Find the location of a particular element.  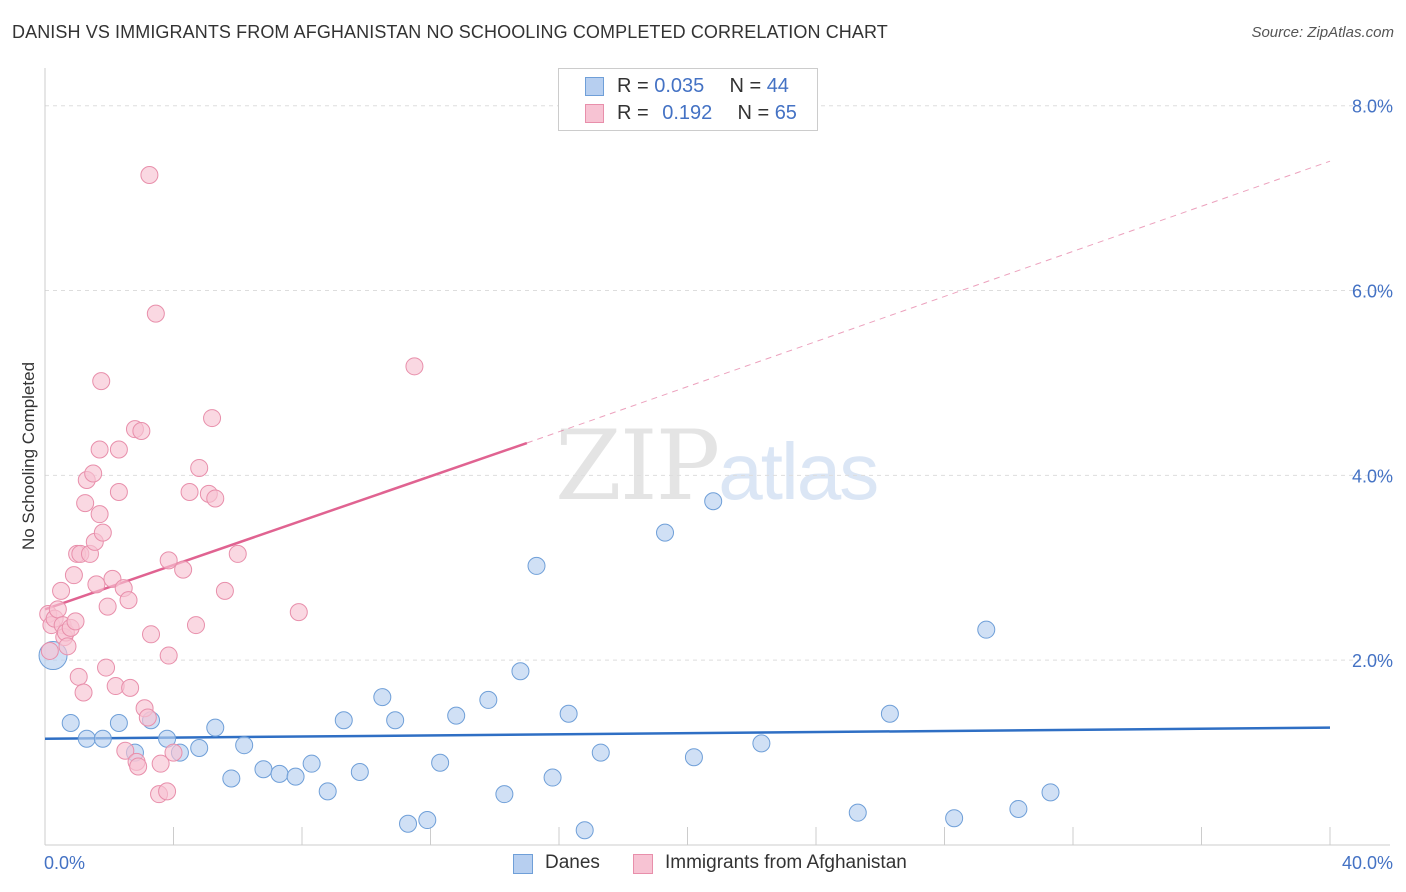

legend-afghan-n-label: N = is located at coordinates (753, 113).